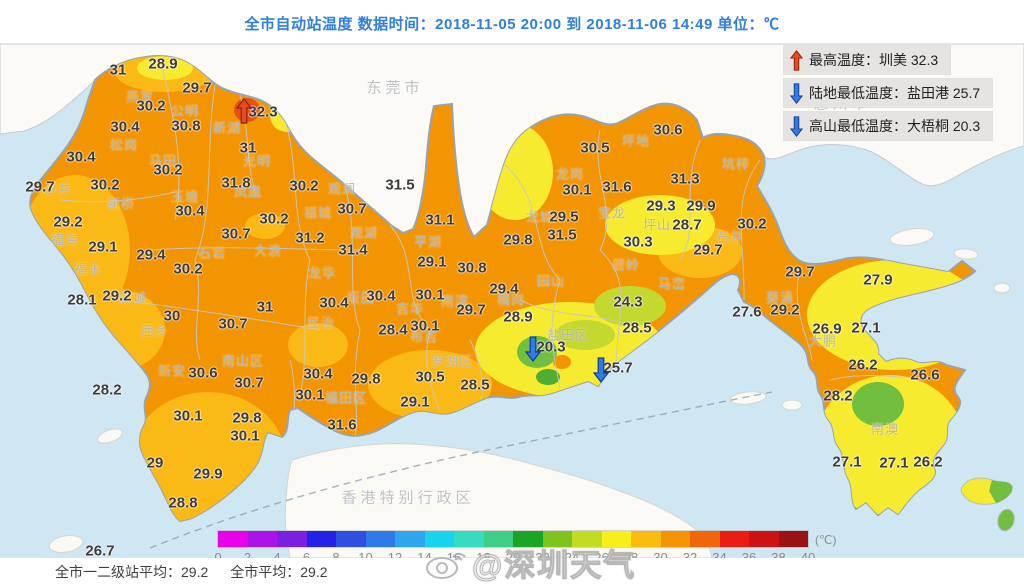 Image resolution: width=1024 pixels, height=584 pixels. I want to click on district-label: 石岩, so click(212, 253).